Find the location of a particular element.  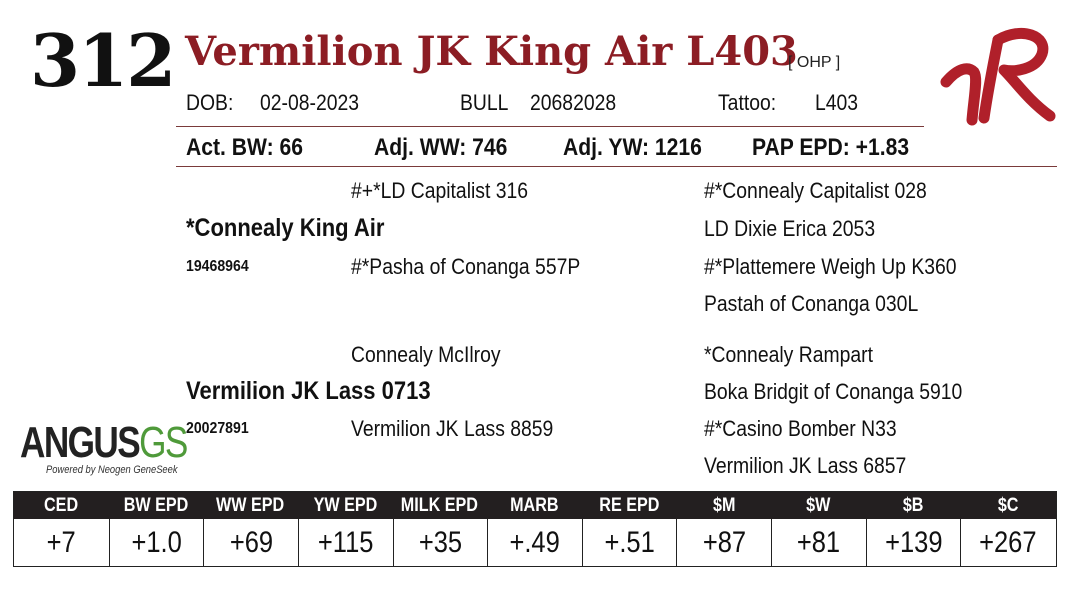

registration-number: 20682028 is located at coordinates (573, 102).